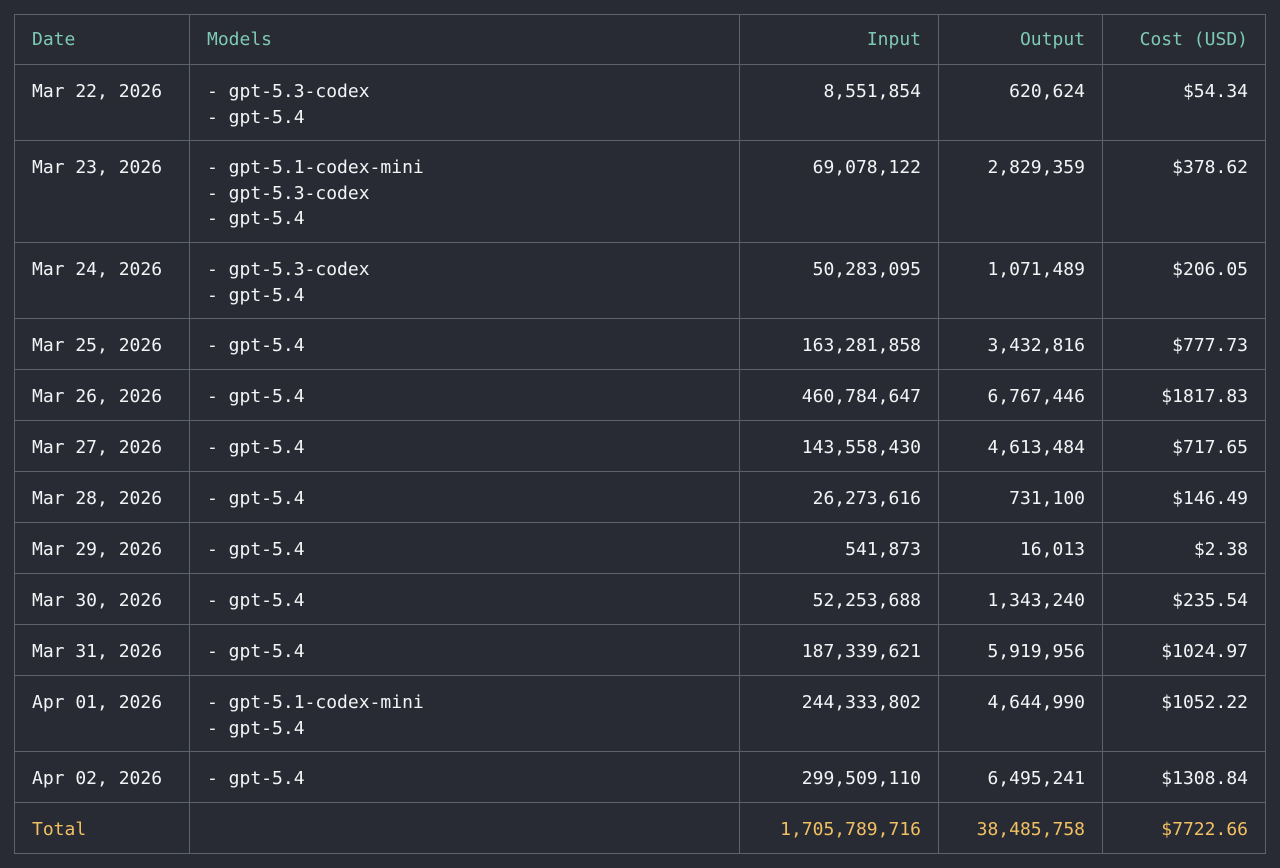 The image size is (1280, 868). I want to click on cell-output: 3,432,816, so click(1020, 344).